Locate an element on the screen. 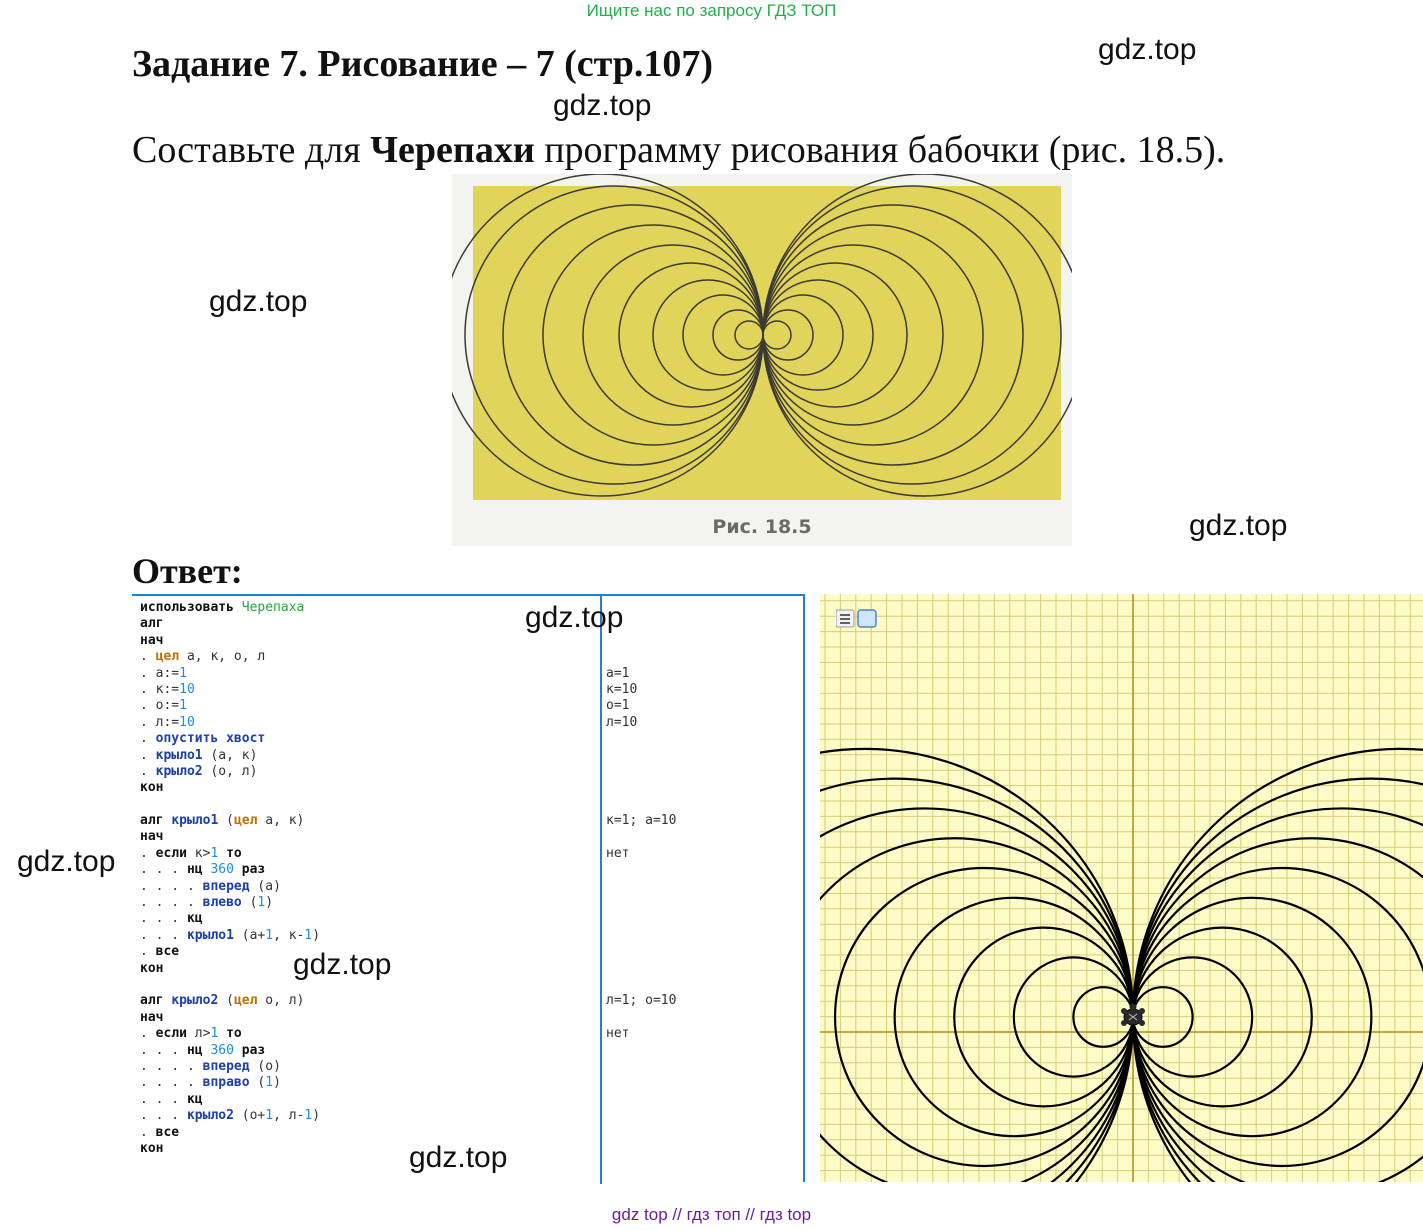  menu-icon is located at coordinates (845, 618).